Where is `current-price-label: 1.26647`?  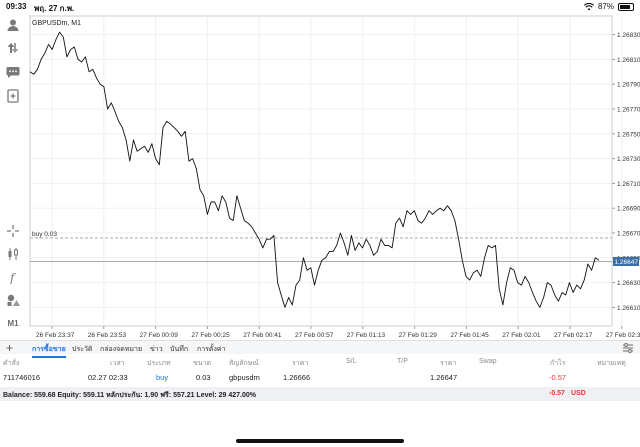
current-price-label: 1.26647 is located at coordinates (627, 262).